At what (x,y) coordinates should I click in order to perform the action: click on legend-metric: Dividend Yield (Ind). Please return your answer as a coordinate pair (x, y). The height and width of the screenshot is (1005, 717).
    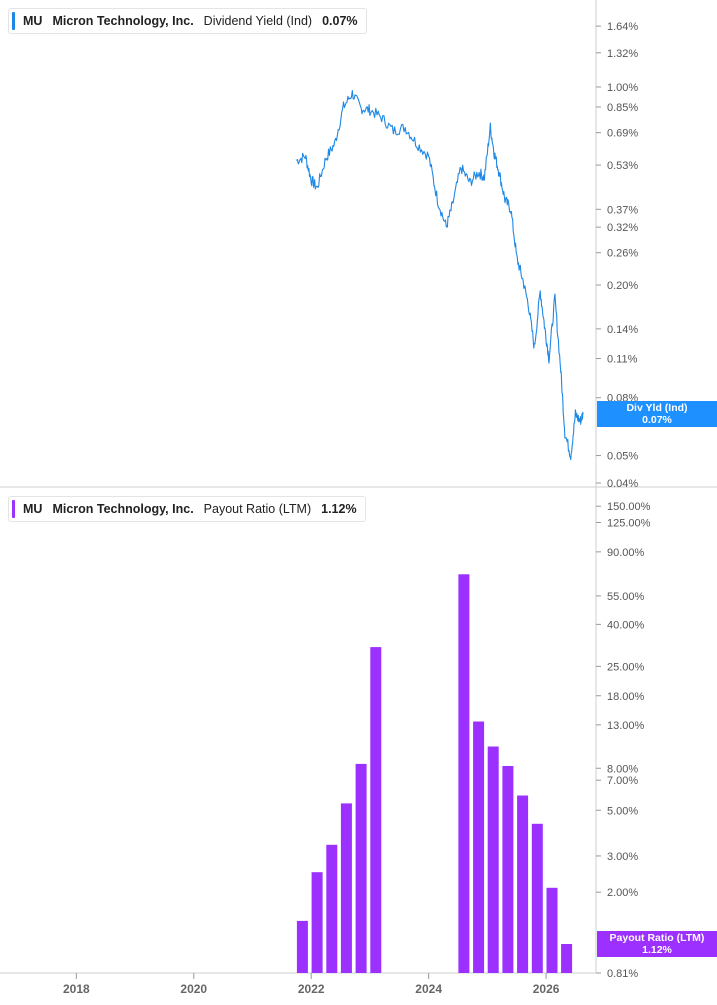
    Looking at the image, I should click on (258, 21).